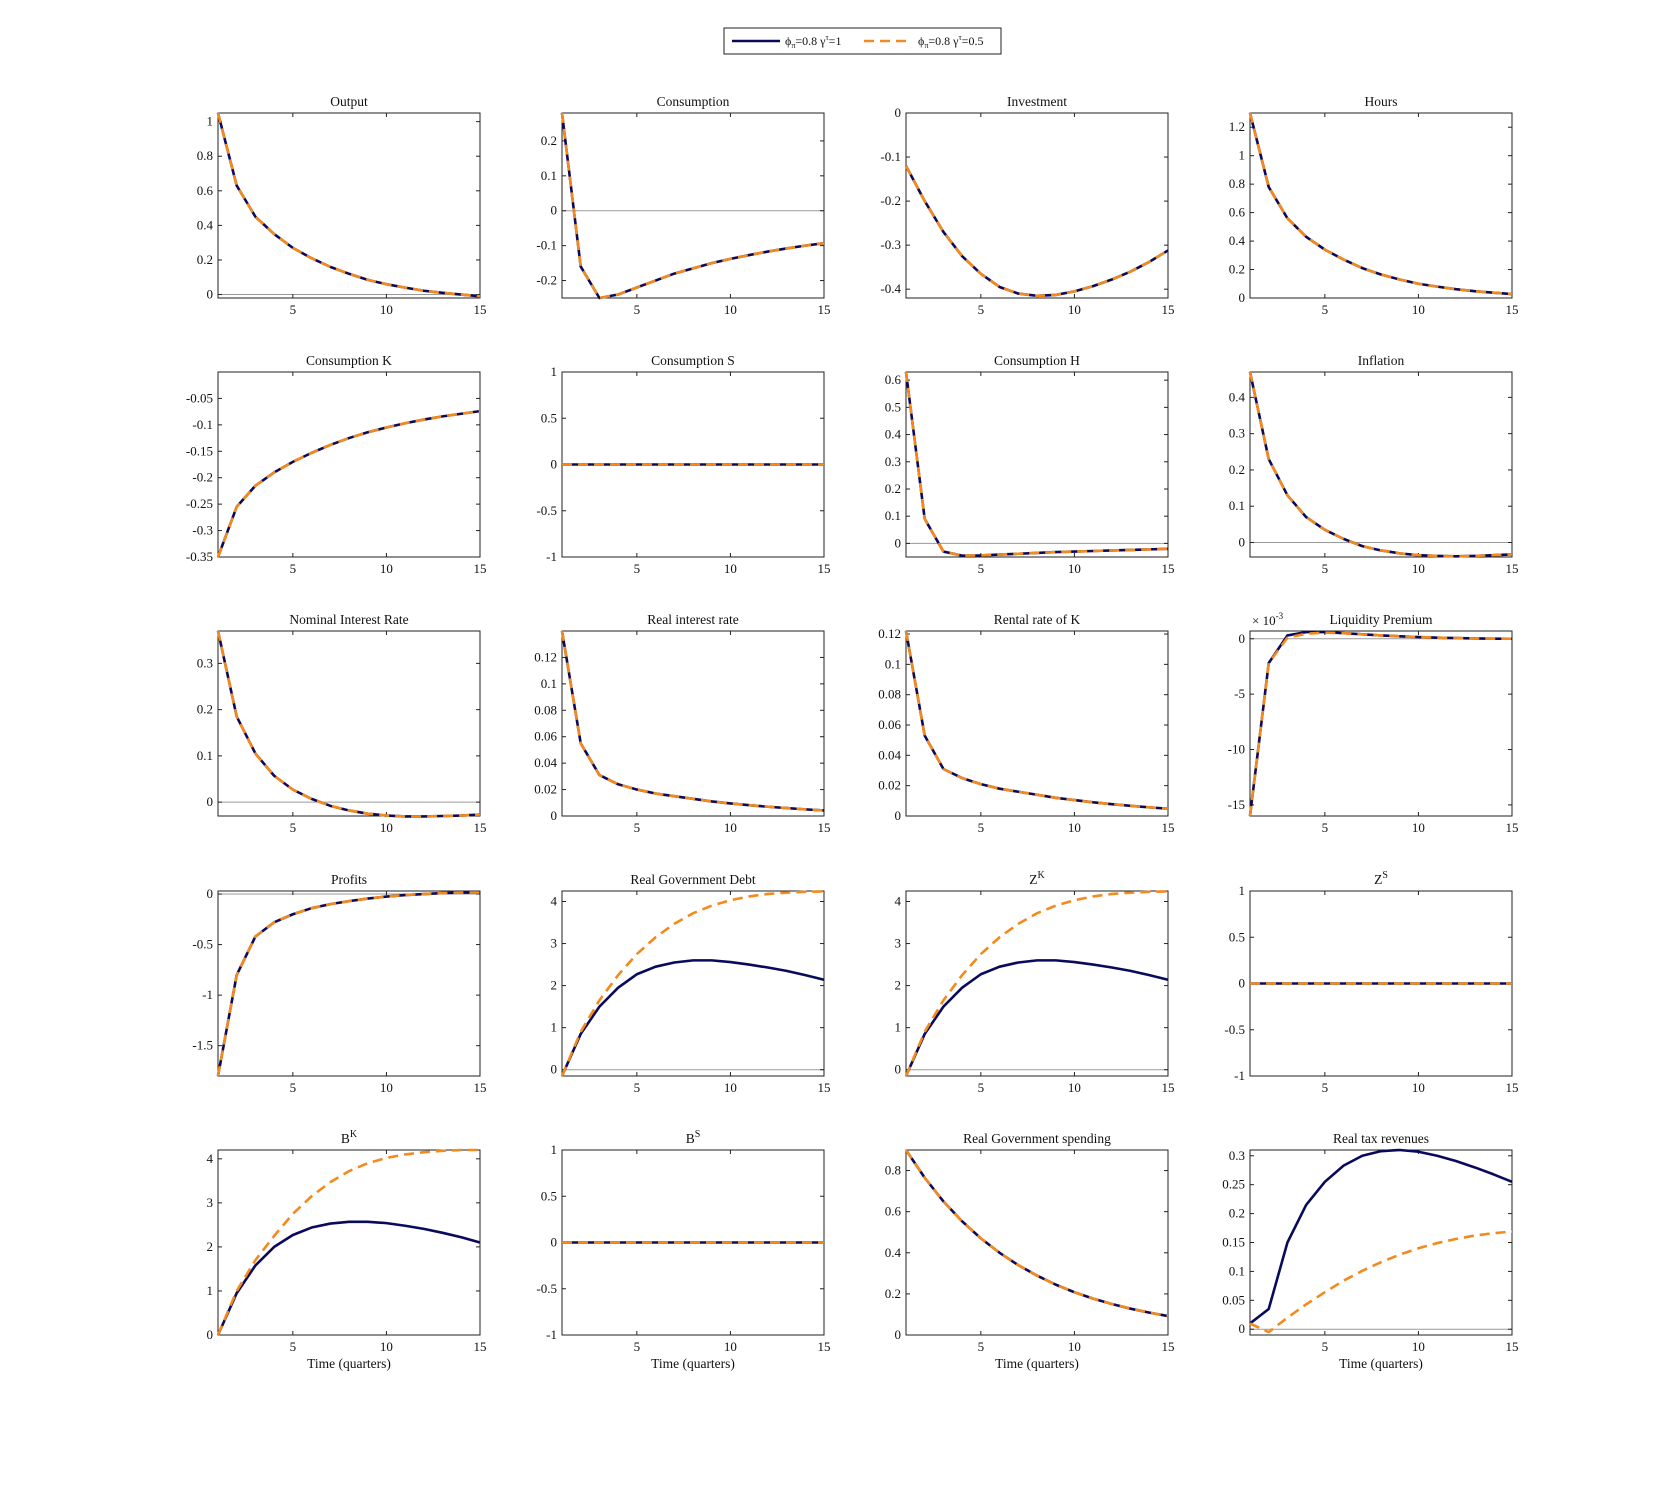 This screenshot has height=1495, width=1661. Describe the element at coordinates (1381, 619) in the screenshot. I see `panel-title: Liquidity Premium` at that location.